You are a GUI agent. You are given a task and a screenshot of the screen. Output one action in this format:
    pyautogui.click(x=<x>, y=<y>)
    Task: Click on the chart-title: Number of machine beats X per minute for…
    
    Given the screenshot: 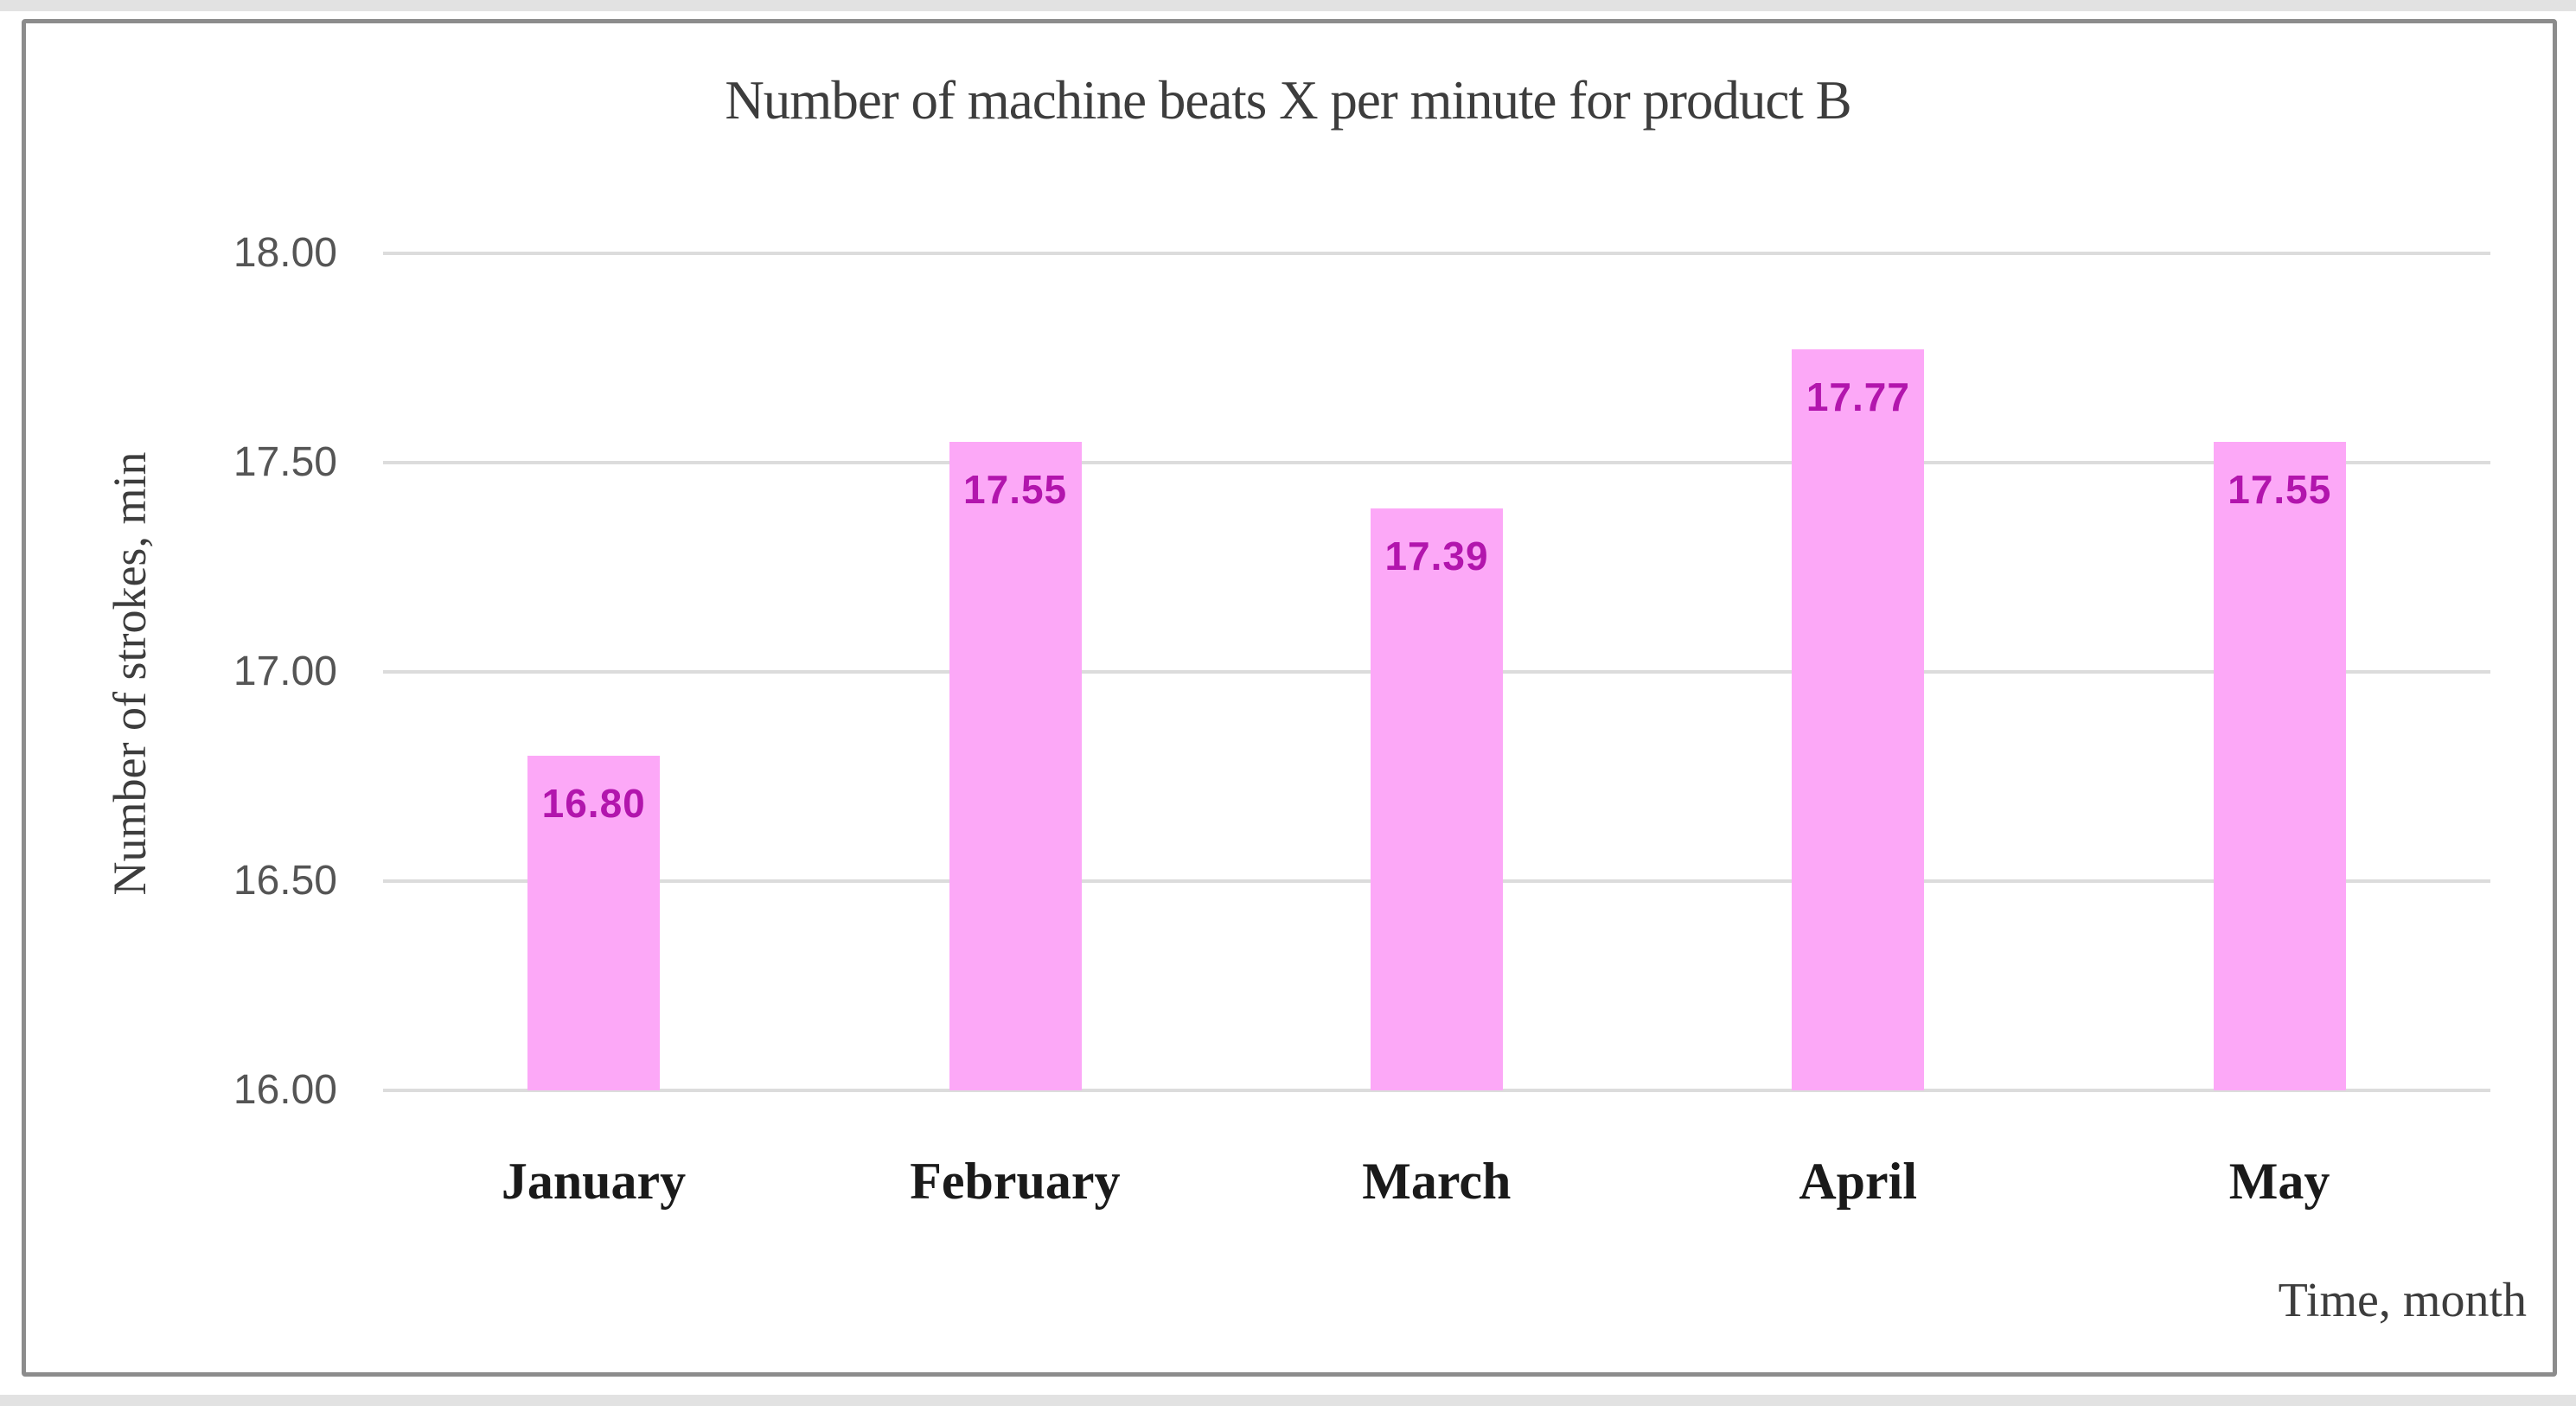 What is the action you would take?
    pyautogui.click(x=1288, y=101)
    